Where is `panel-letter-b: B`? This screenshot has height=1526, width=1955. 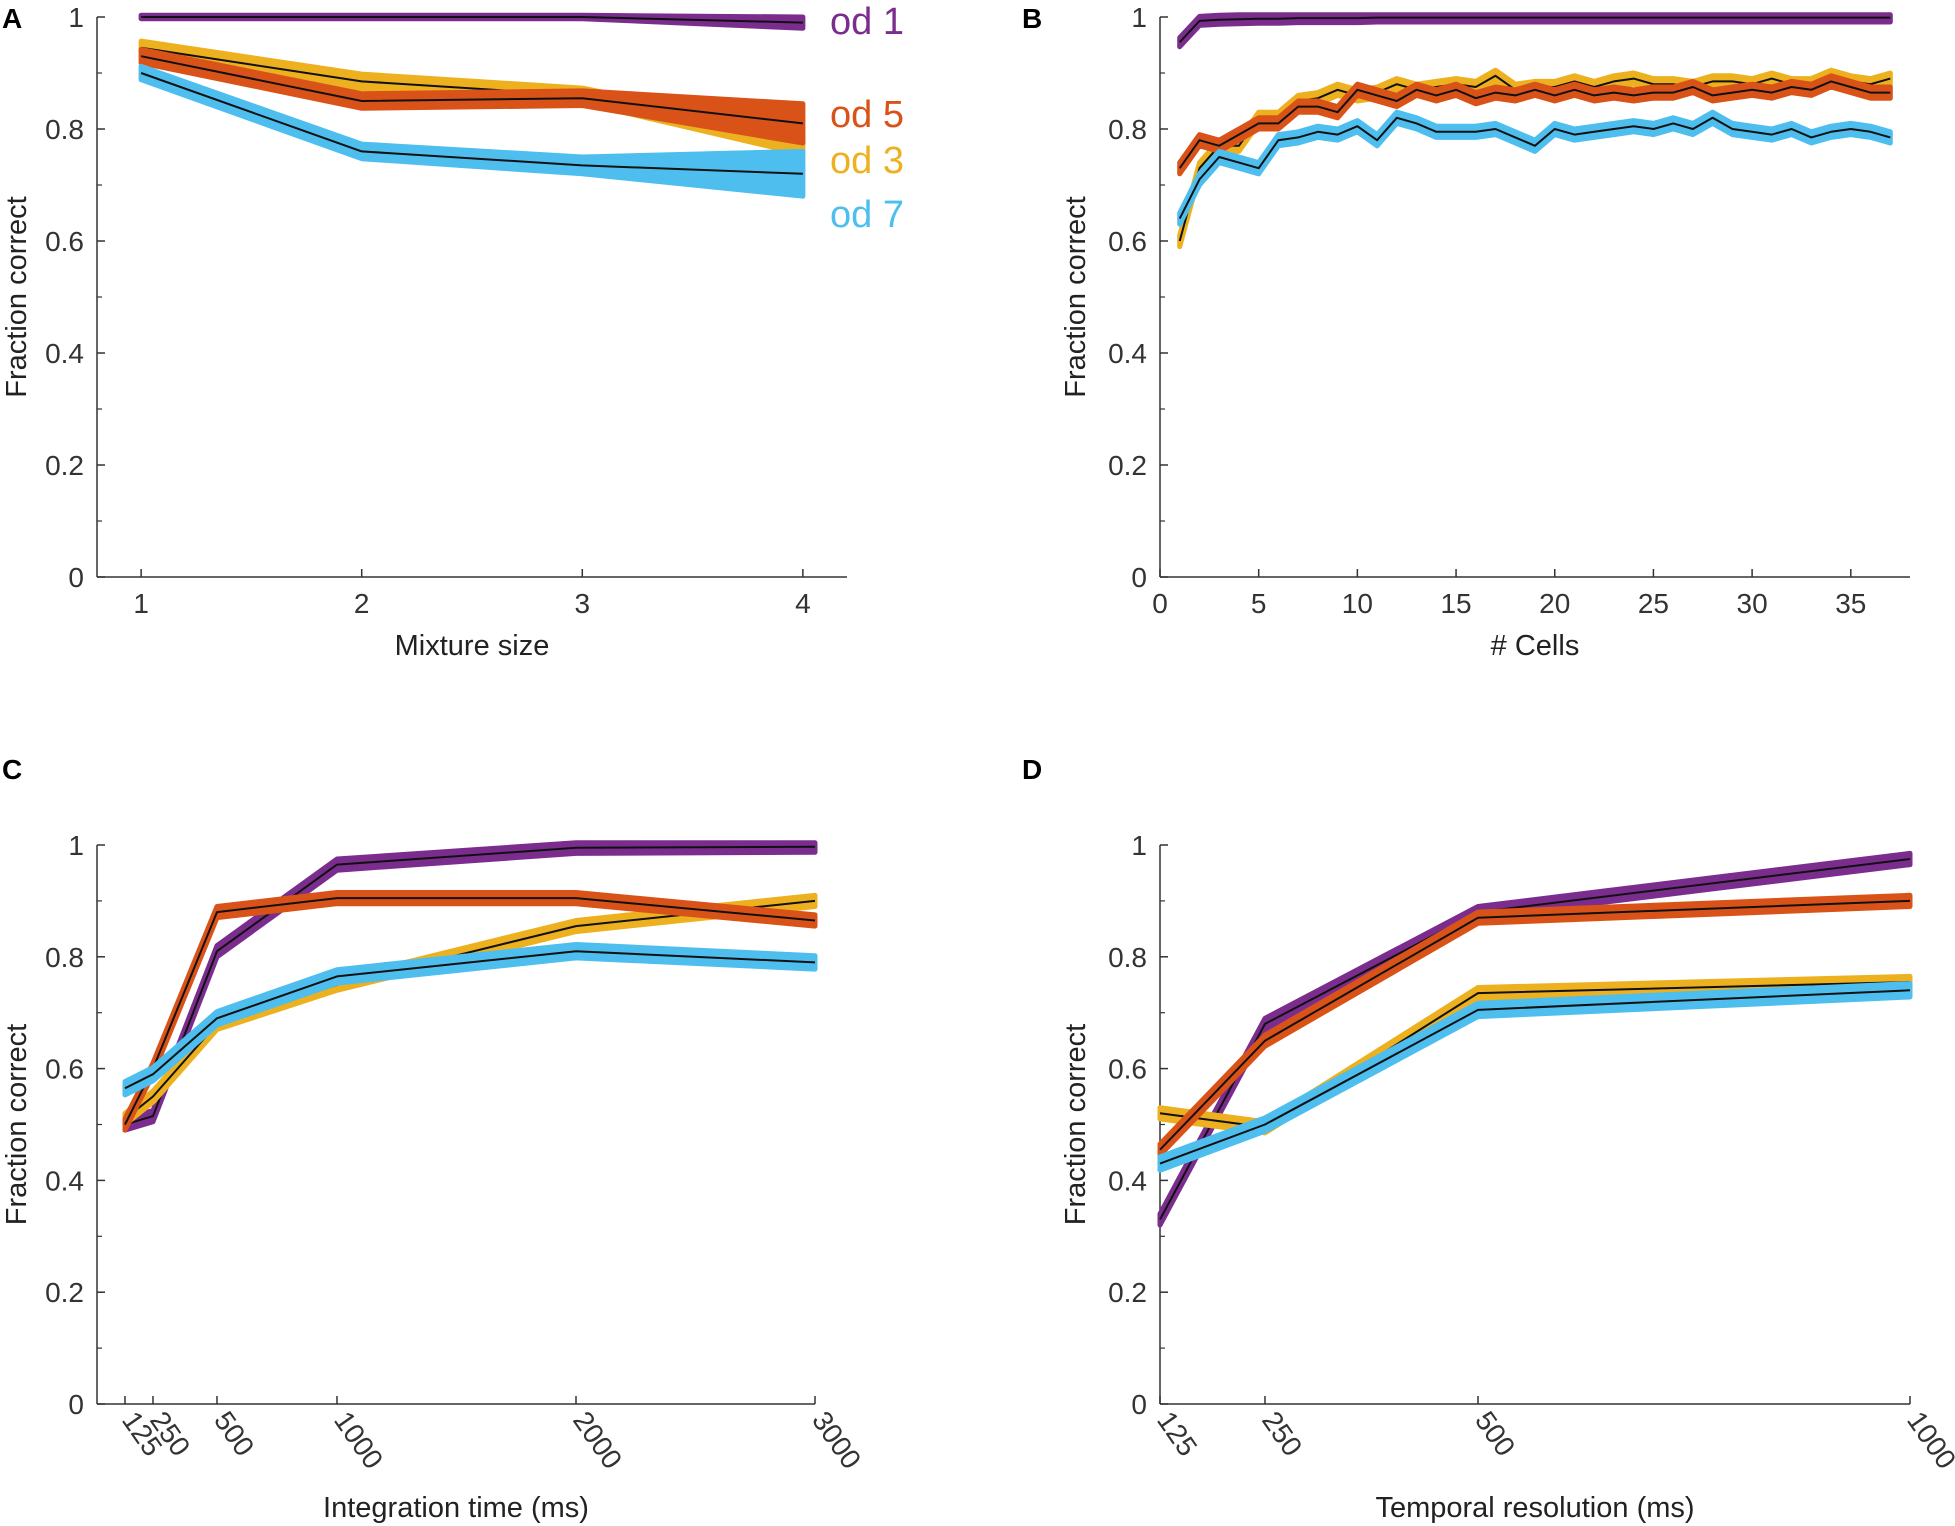 panel-letter-b: B is located at coordinates (1032, 18).